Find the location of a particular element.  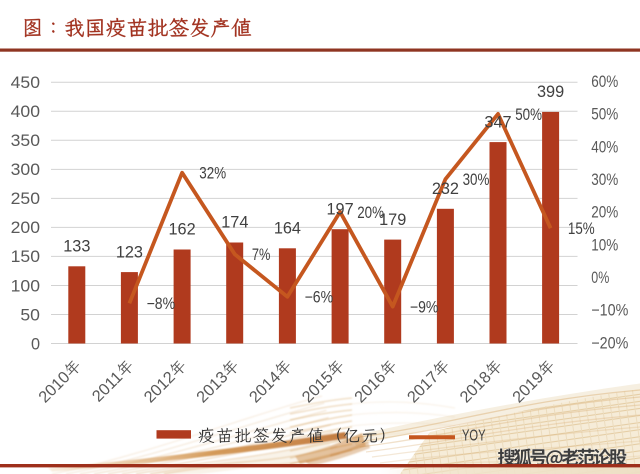

svg-text: 200 is located at coordinates (25, 228).